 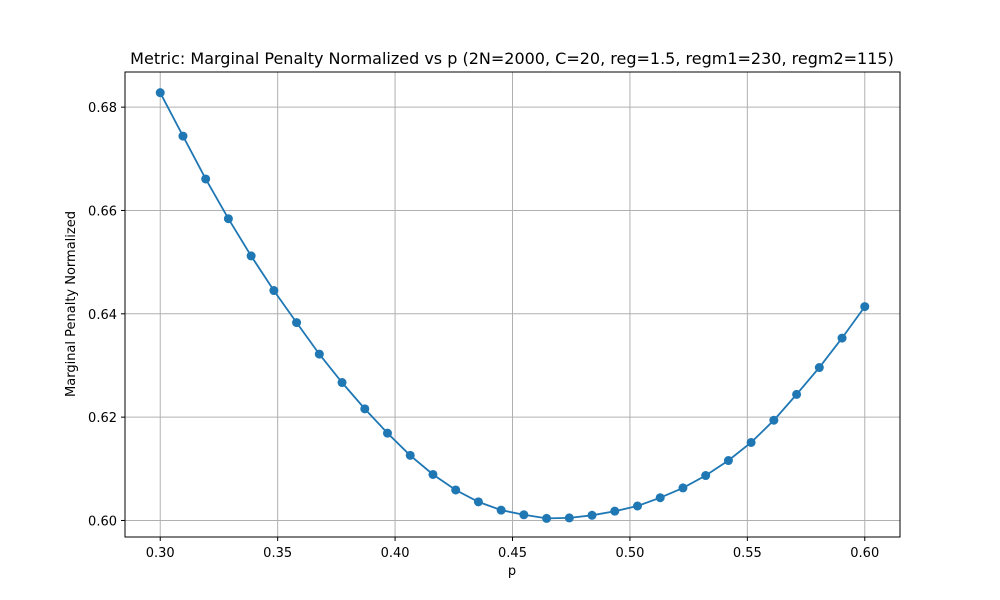 What do you see at coordinates (864, 553) in the screenshot?
I see `x-tick-label: 0.60` at bounding box center [864, 553].